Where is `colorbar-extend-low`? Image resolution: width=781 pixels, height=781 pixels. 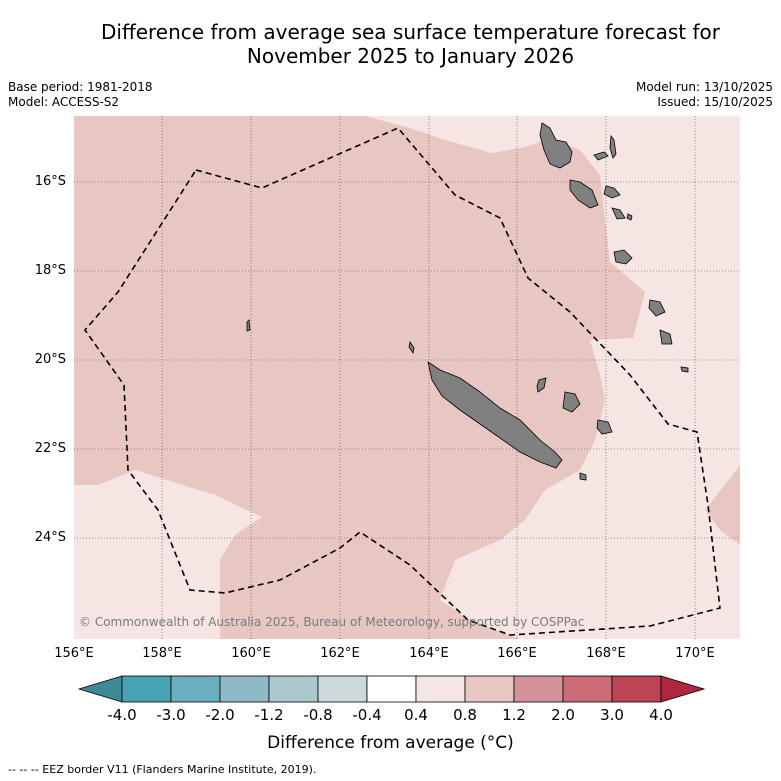 colorbar-extend-low is located at coordinates (100, 689).